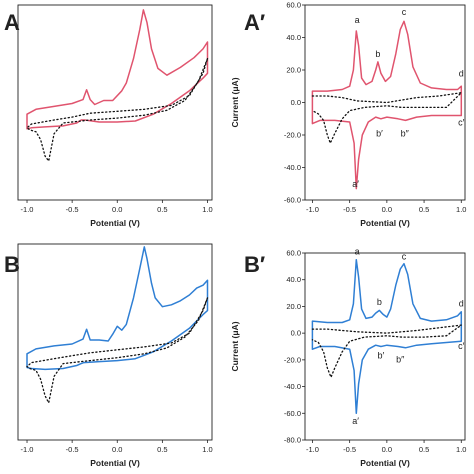  What do you see at coordinates (254, 264) in the screenshot?
I see `panel-letter: B′` at bounding box center [254, 264].